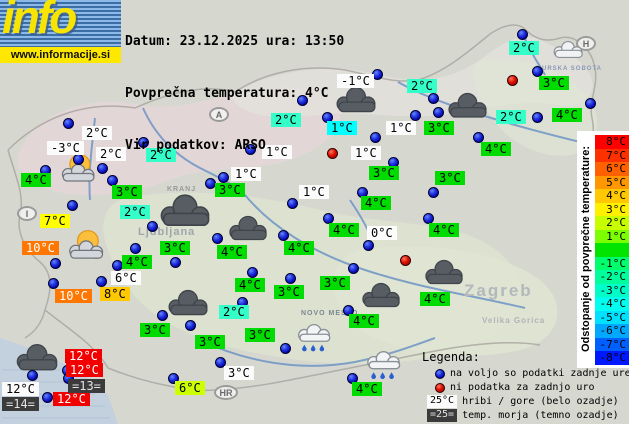 The width and height of the screenshot is (629, 424). What do you see at coordinates (539, 373) in the screenshot?
I see `legend-row-text: na voljo so podatki zadnje ure` at bounding box center [539, 373].